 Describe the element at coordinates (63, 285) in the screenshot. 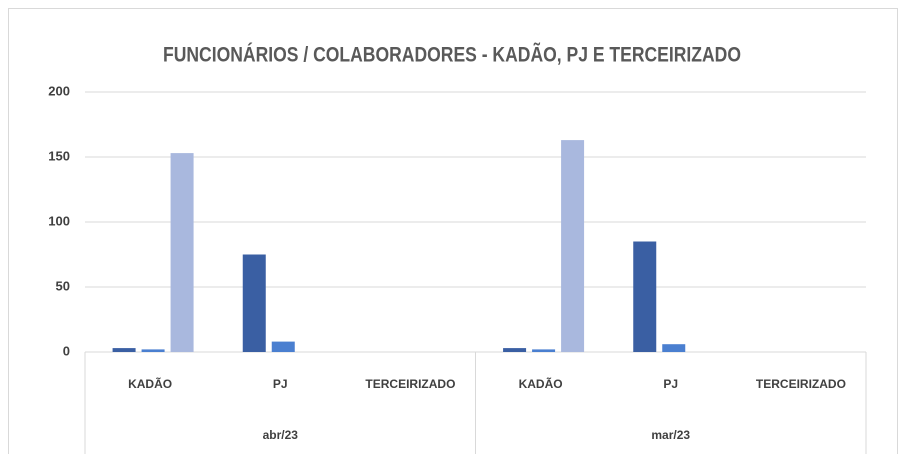

I see `y-tick-label: 50` at that location.